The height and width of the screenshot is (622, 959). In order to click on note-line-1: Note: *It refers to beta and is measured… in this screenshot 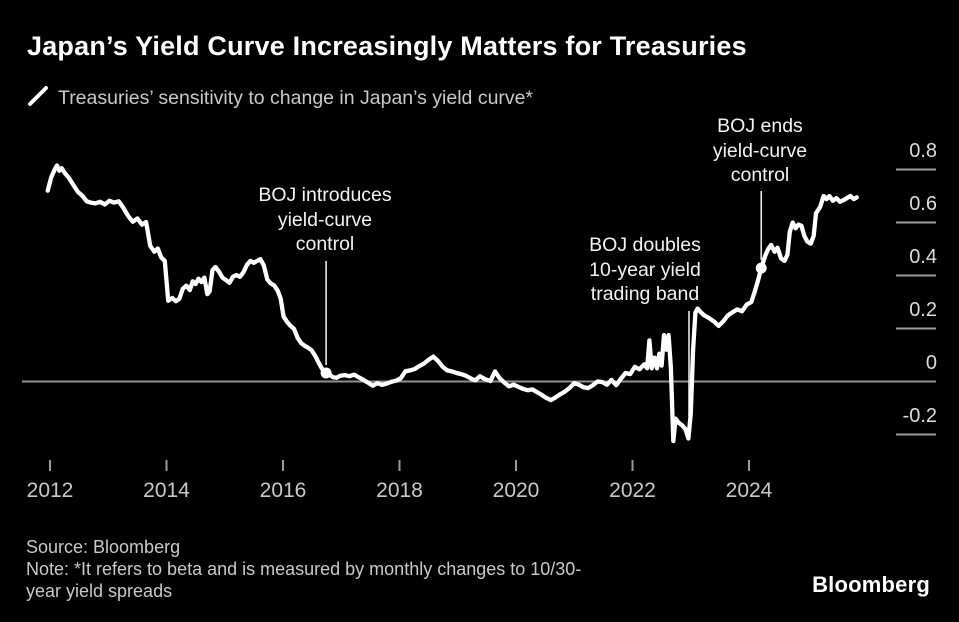, I will do `click(304, 569)`.